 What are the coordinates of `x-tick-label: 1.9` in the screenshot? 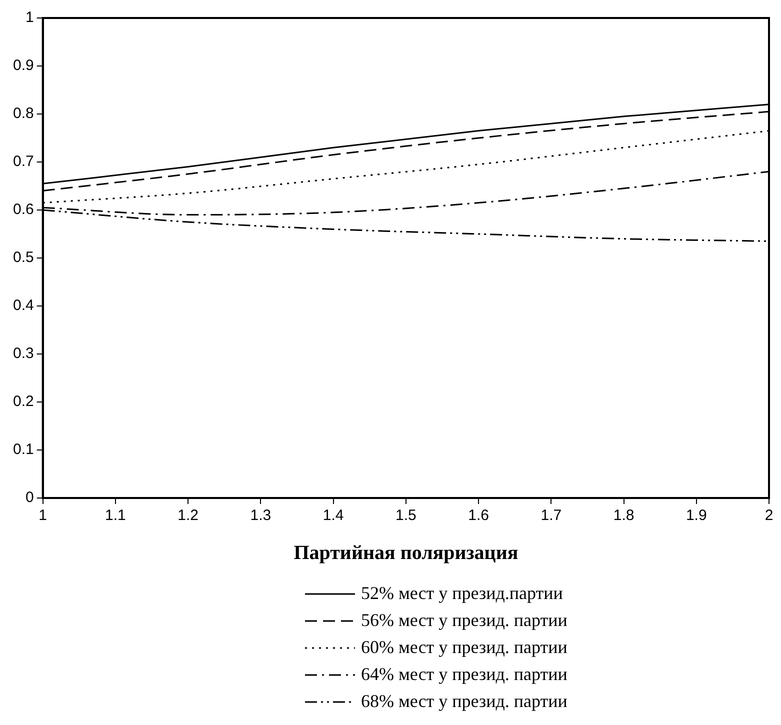 It's located at (696, 515).